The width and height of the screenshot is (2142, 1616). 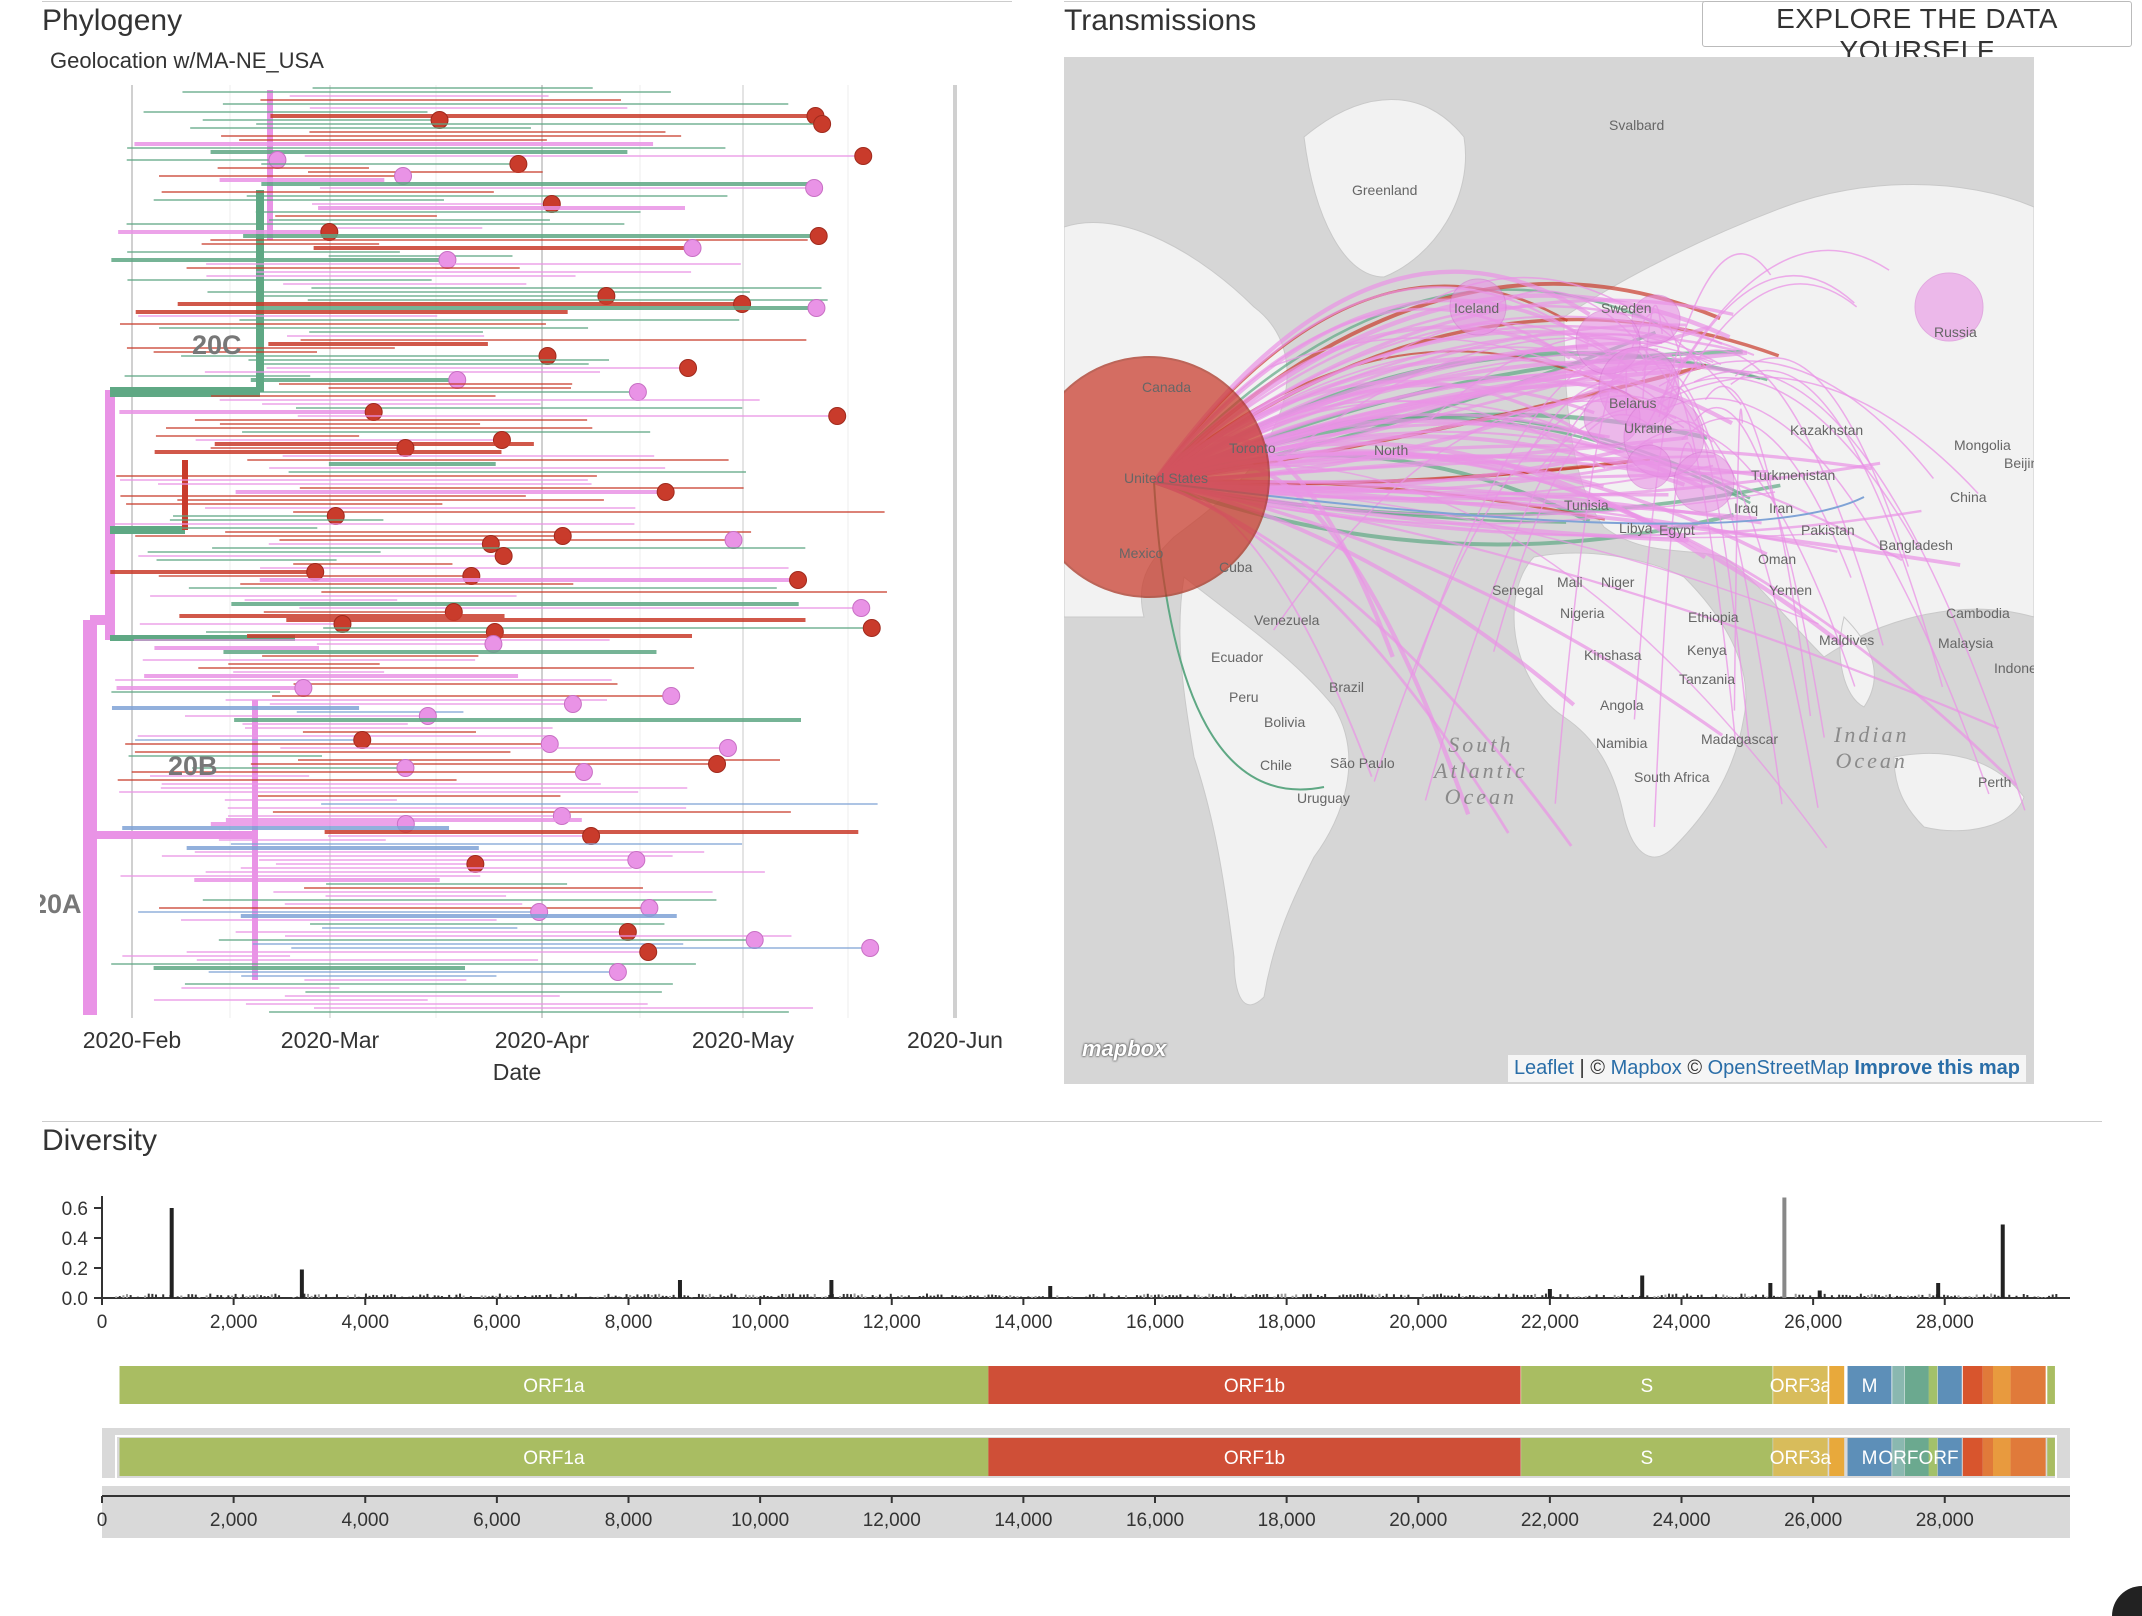 I want to click on zoom-gene-s, so click(x=1647, y=1457).